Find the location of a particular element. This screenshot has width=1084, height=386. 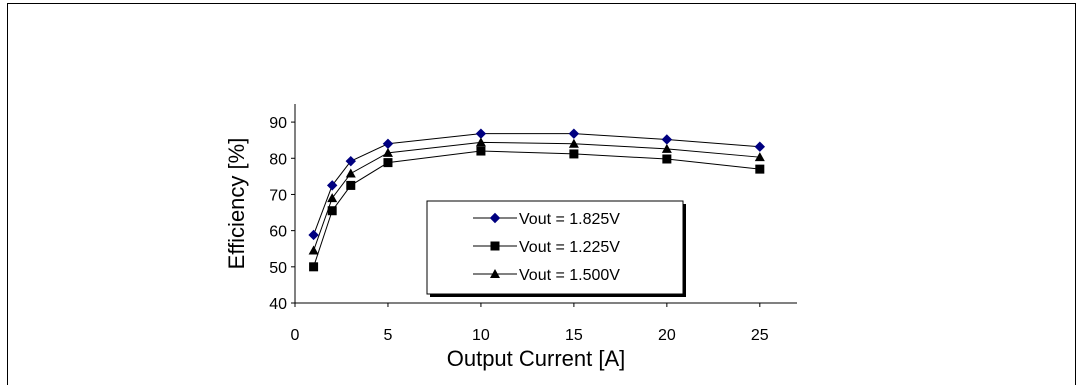

legend-box is located at coordinates (555, 247).